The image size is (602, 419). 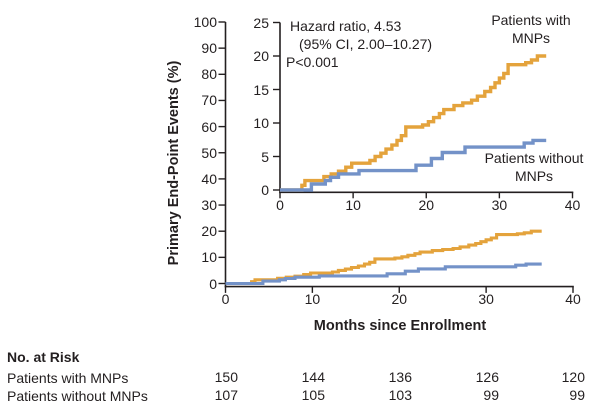 I want to click on main-x-tick-label: 0, so click(x=225, y=299).